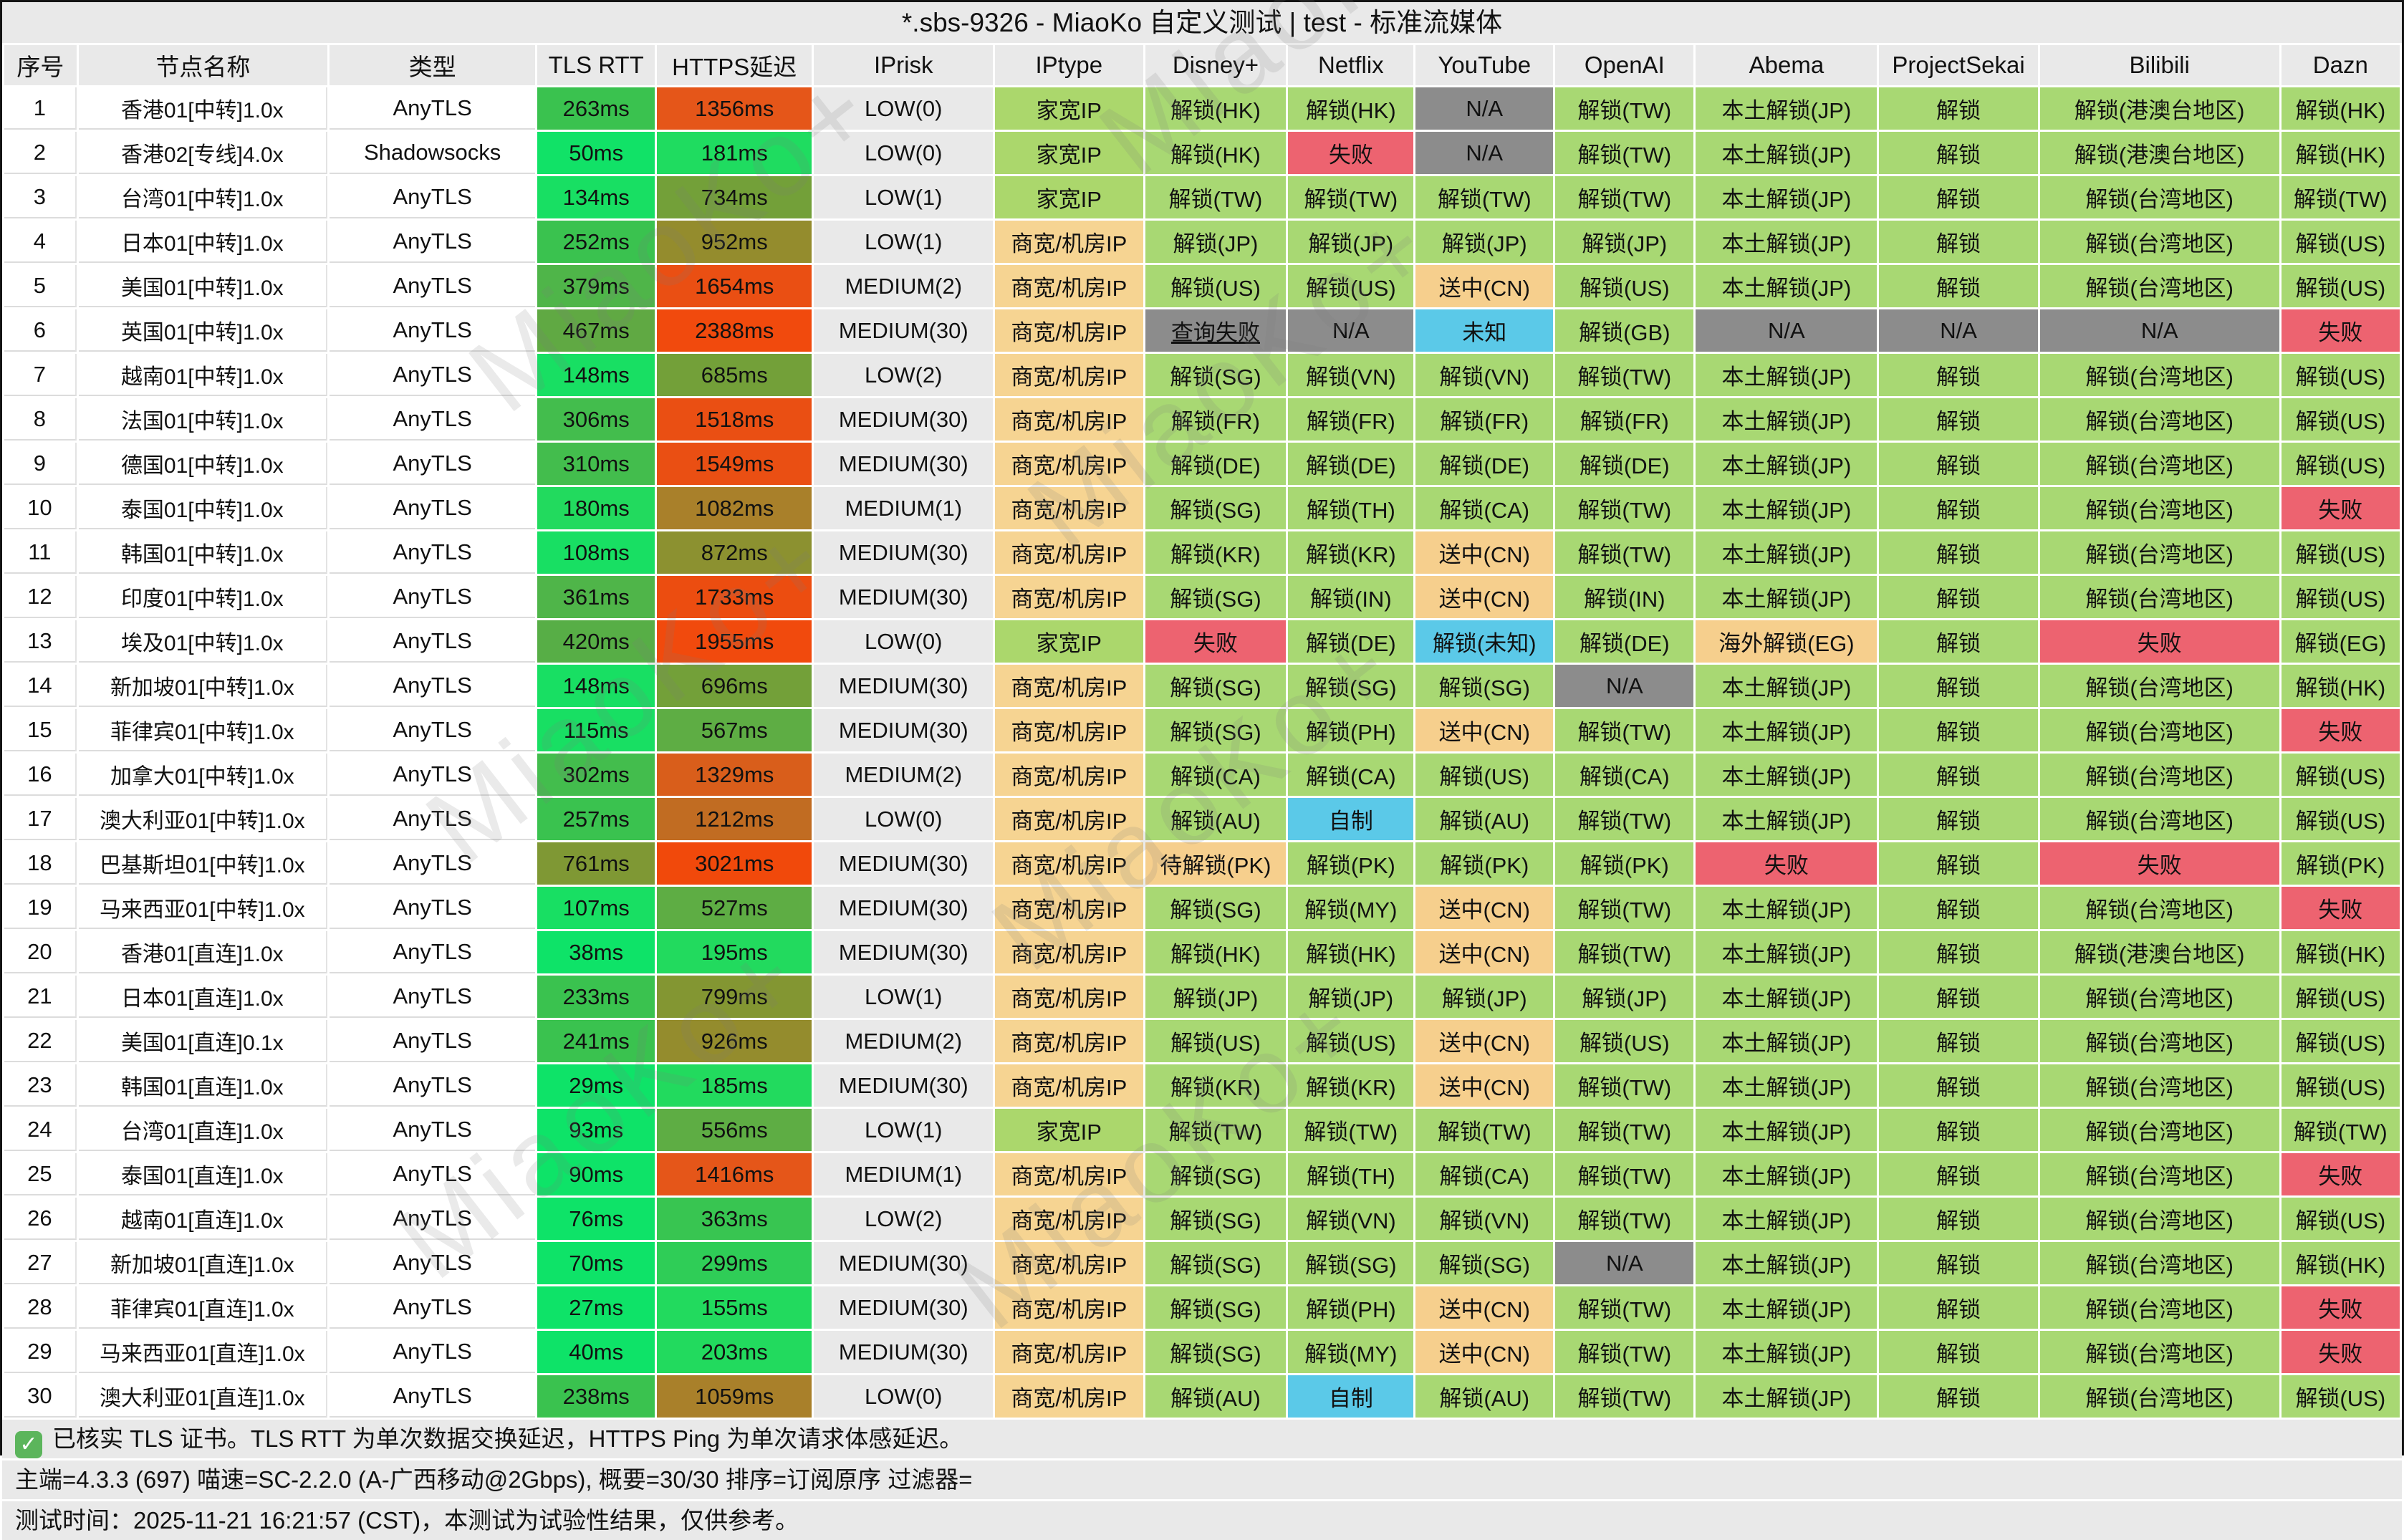 The height and width of the screenshot is (1540, 2404). What do you see at coordinates (734, 641) in the screenshot?
I see `cell-https-latency: 1955ms` at bounding box center [734, 641].